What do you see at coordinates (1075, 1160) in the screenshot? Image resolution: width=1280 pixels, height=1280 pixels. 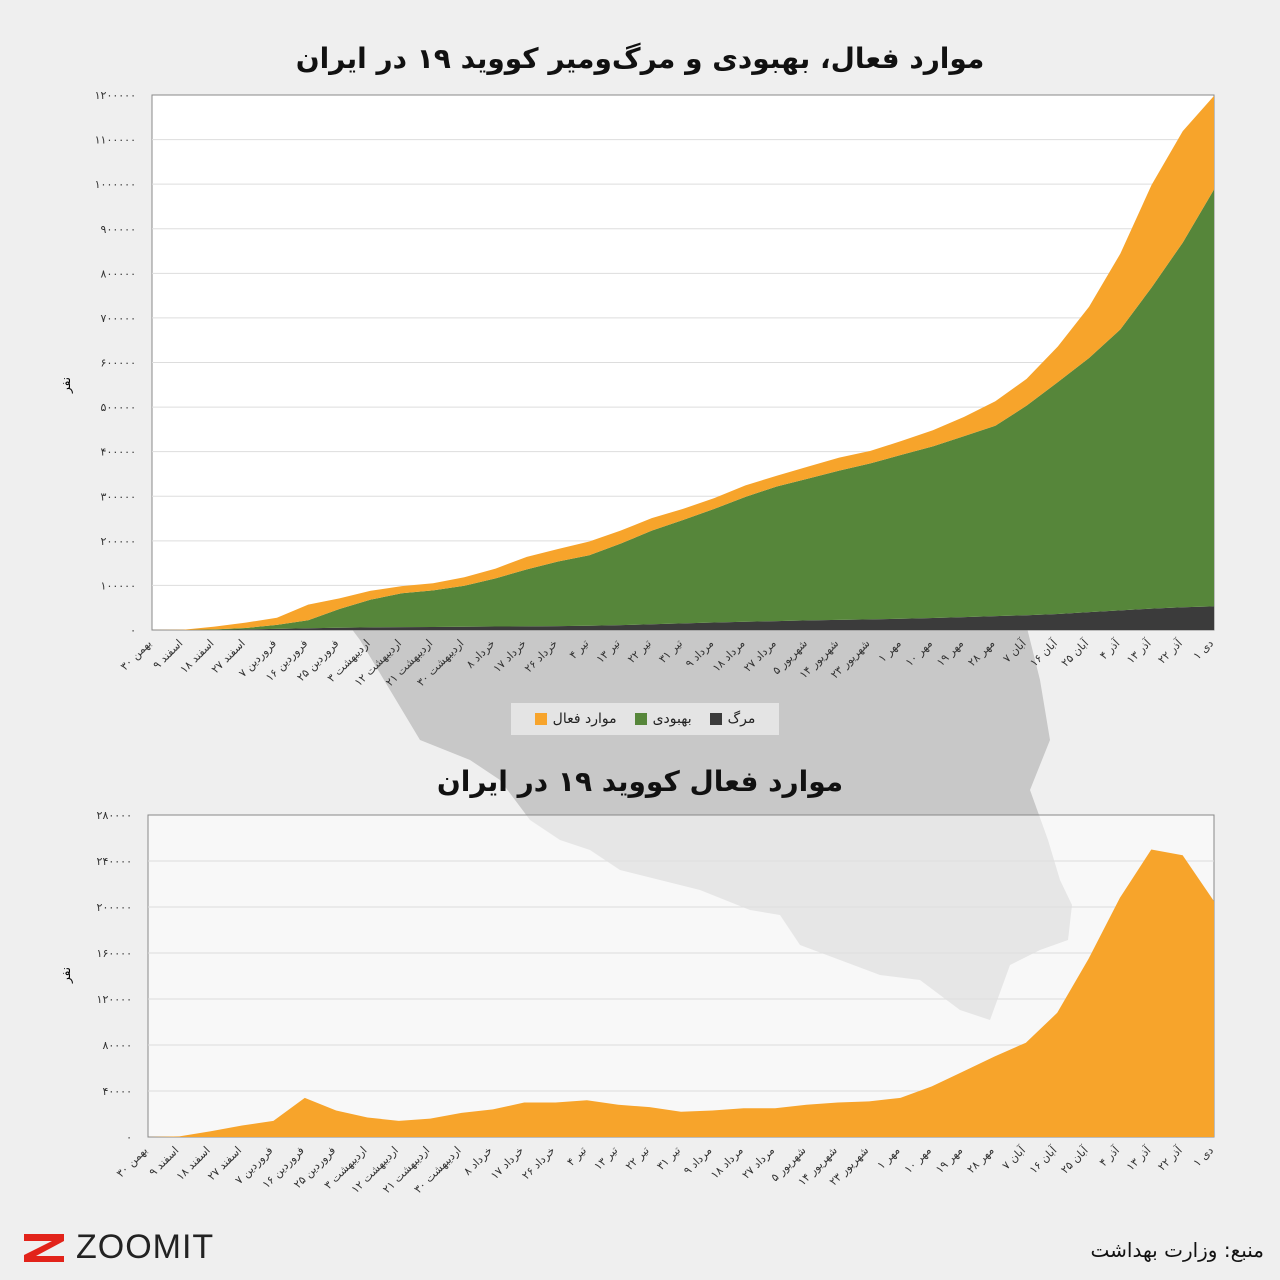 I see `x-tick-label: ۲۵ آبان` at bounding box center [1075, 1160].